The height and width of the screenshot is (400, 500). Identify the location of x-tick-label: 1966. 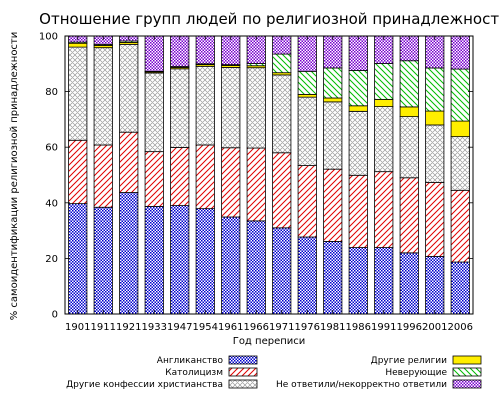
(256, 327).